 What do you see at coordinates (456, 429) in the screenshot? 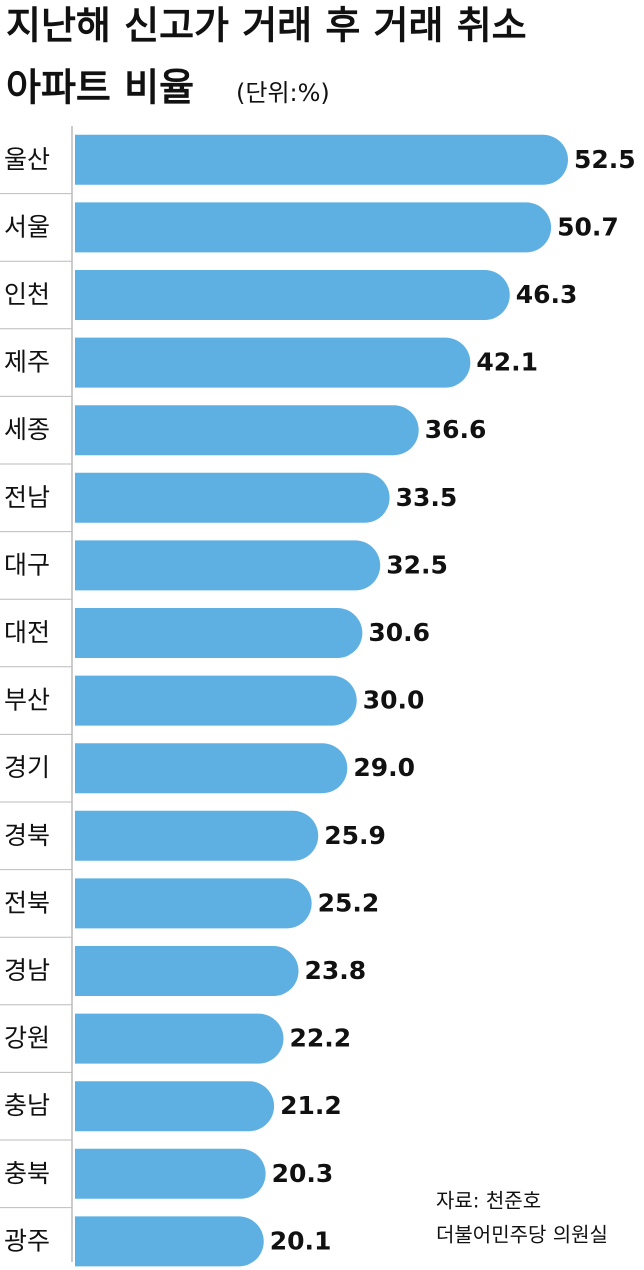
I see `value-label: 36.6` at bounding box center [456, 429].